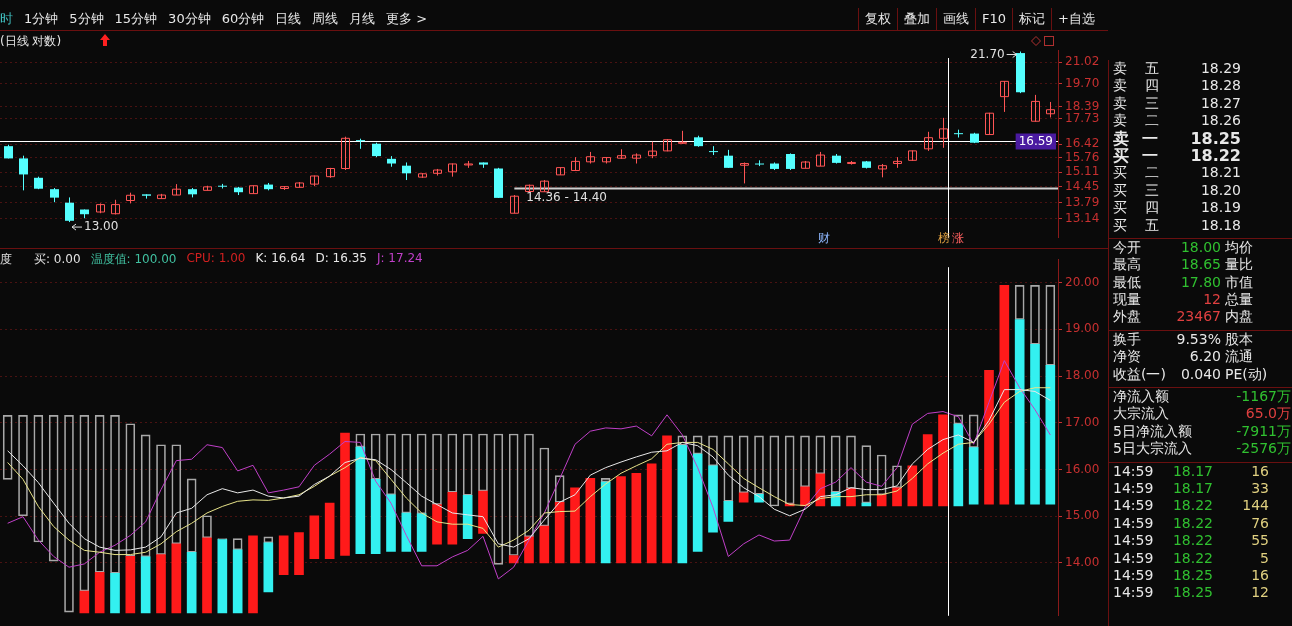 The width and height of the screenshot is (1292, 626). Describe the element at coordinates (1082, 143) in the screenshot. I see `y-tick-label: 16.42` at that location.